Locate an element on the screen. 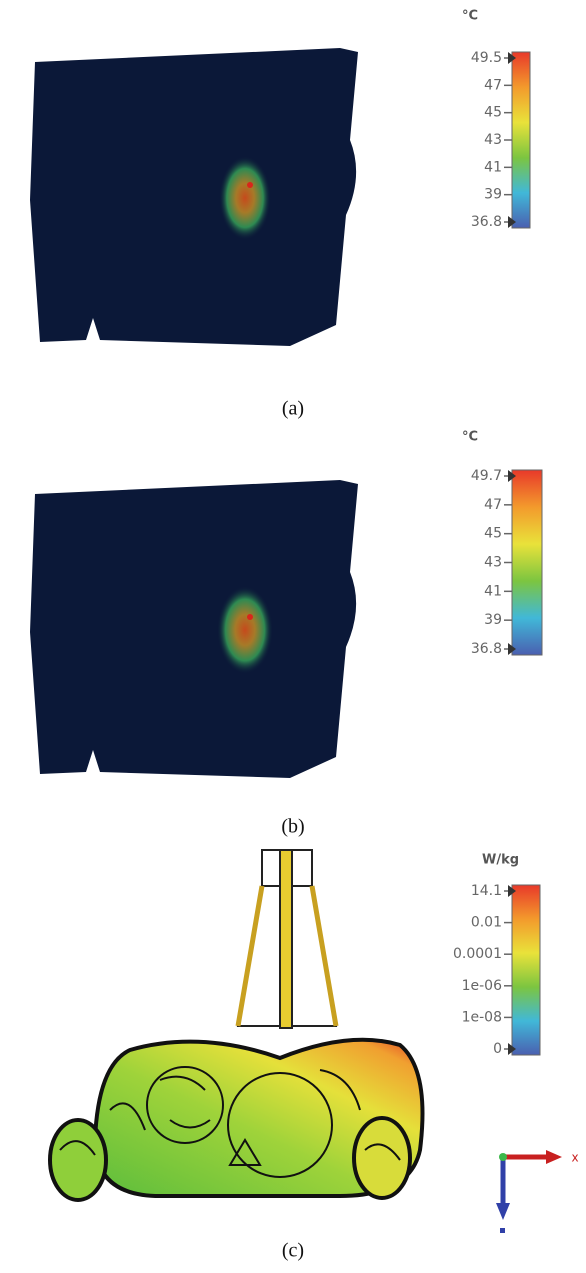 This screenshot has height=1273, width=586. probe is located at coordinates (287, 939).